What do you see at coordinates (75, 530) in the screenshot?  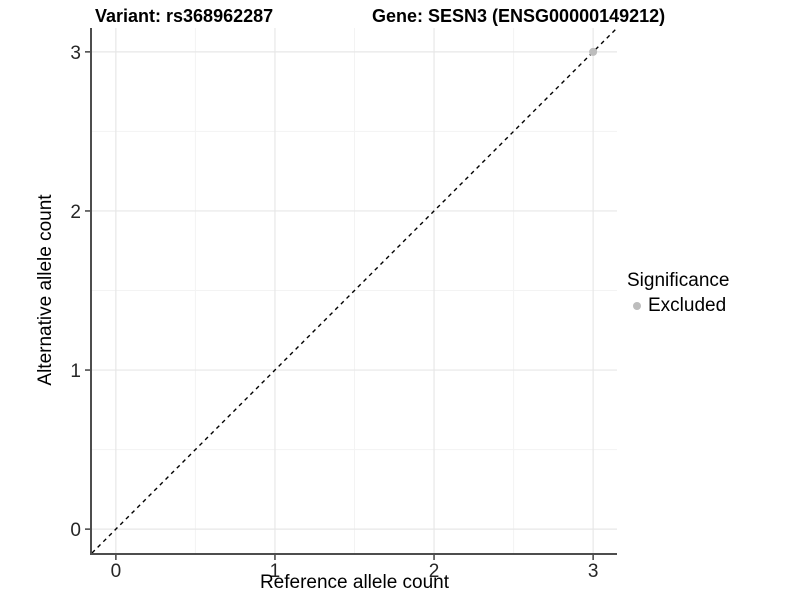 I see `y-tick-label: 0` at bounding box center [75, 530].